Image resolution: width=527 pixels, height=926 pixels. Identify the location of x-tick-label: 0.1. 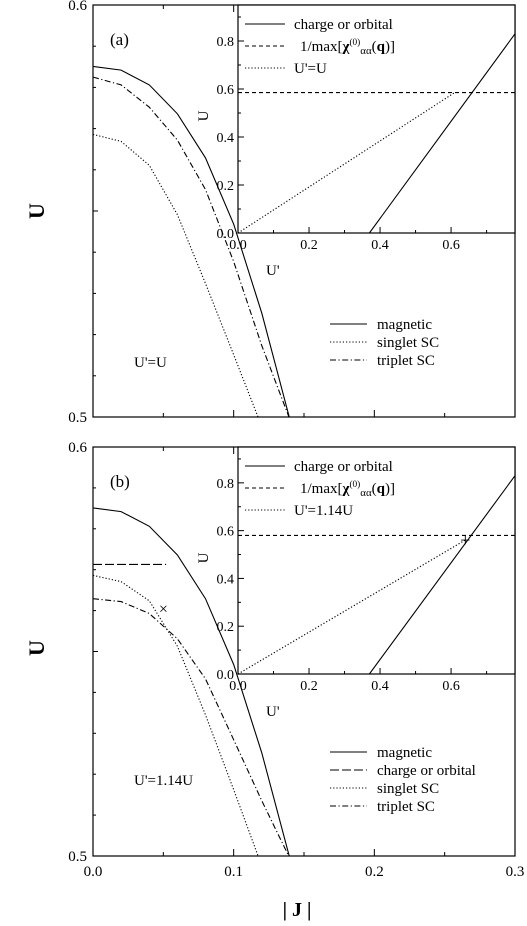
(233, 872).